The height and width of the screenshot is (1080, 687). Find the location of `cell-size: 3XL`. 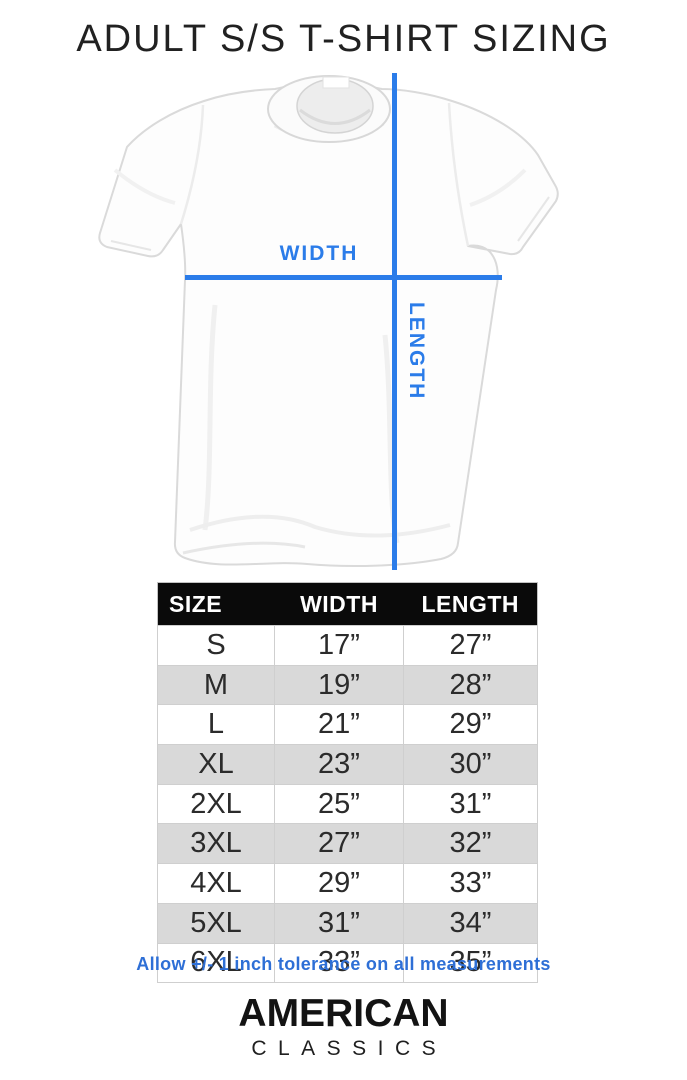

cell-size: 3XL is located at coordinates (216, 844).